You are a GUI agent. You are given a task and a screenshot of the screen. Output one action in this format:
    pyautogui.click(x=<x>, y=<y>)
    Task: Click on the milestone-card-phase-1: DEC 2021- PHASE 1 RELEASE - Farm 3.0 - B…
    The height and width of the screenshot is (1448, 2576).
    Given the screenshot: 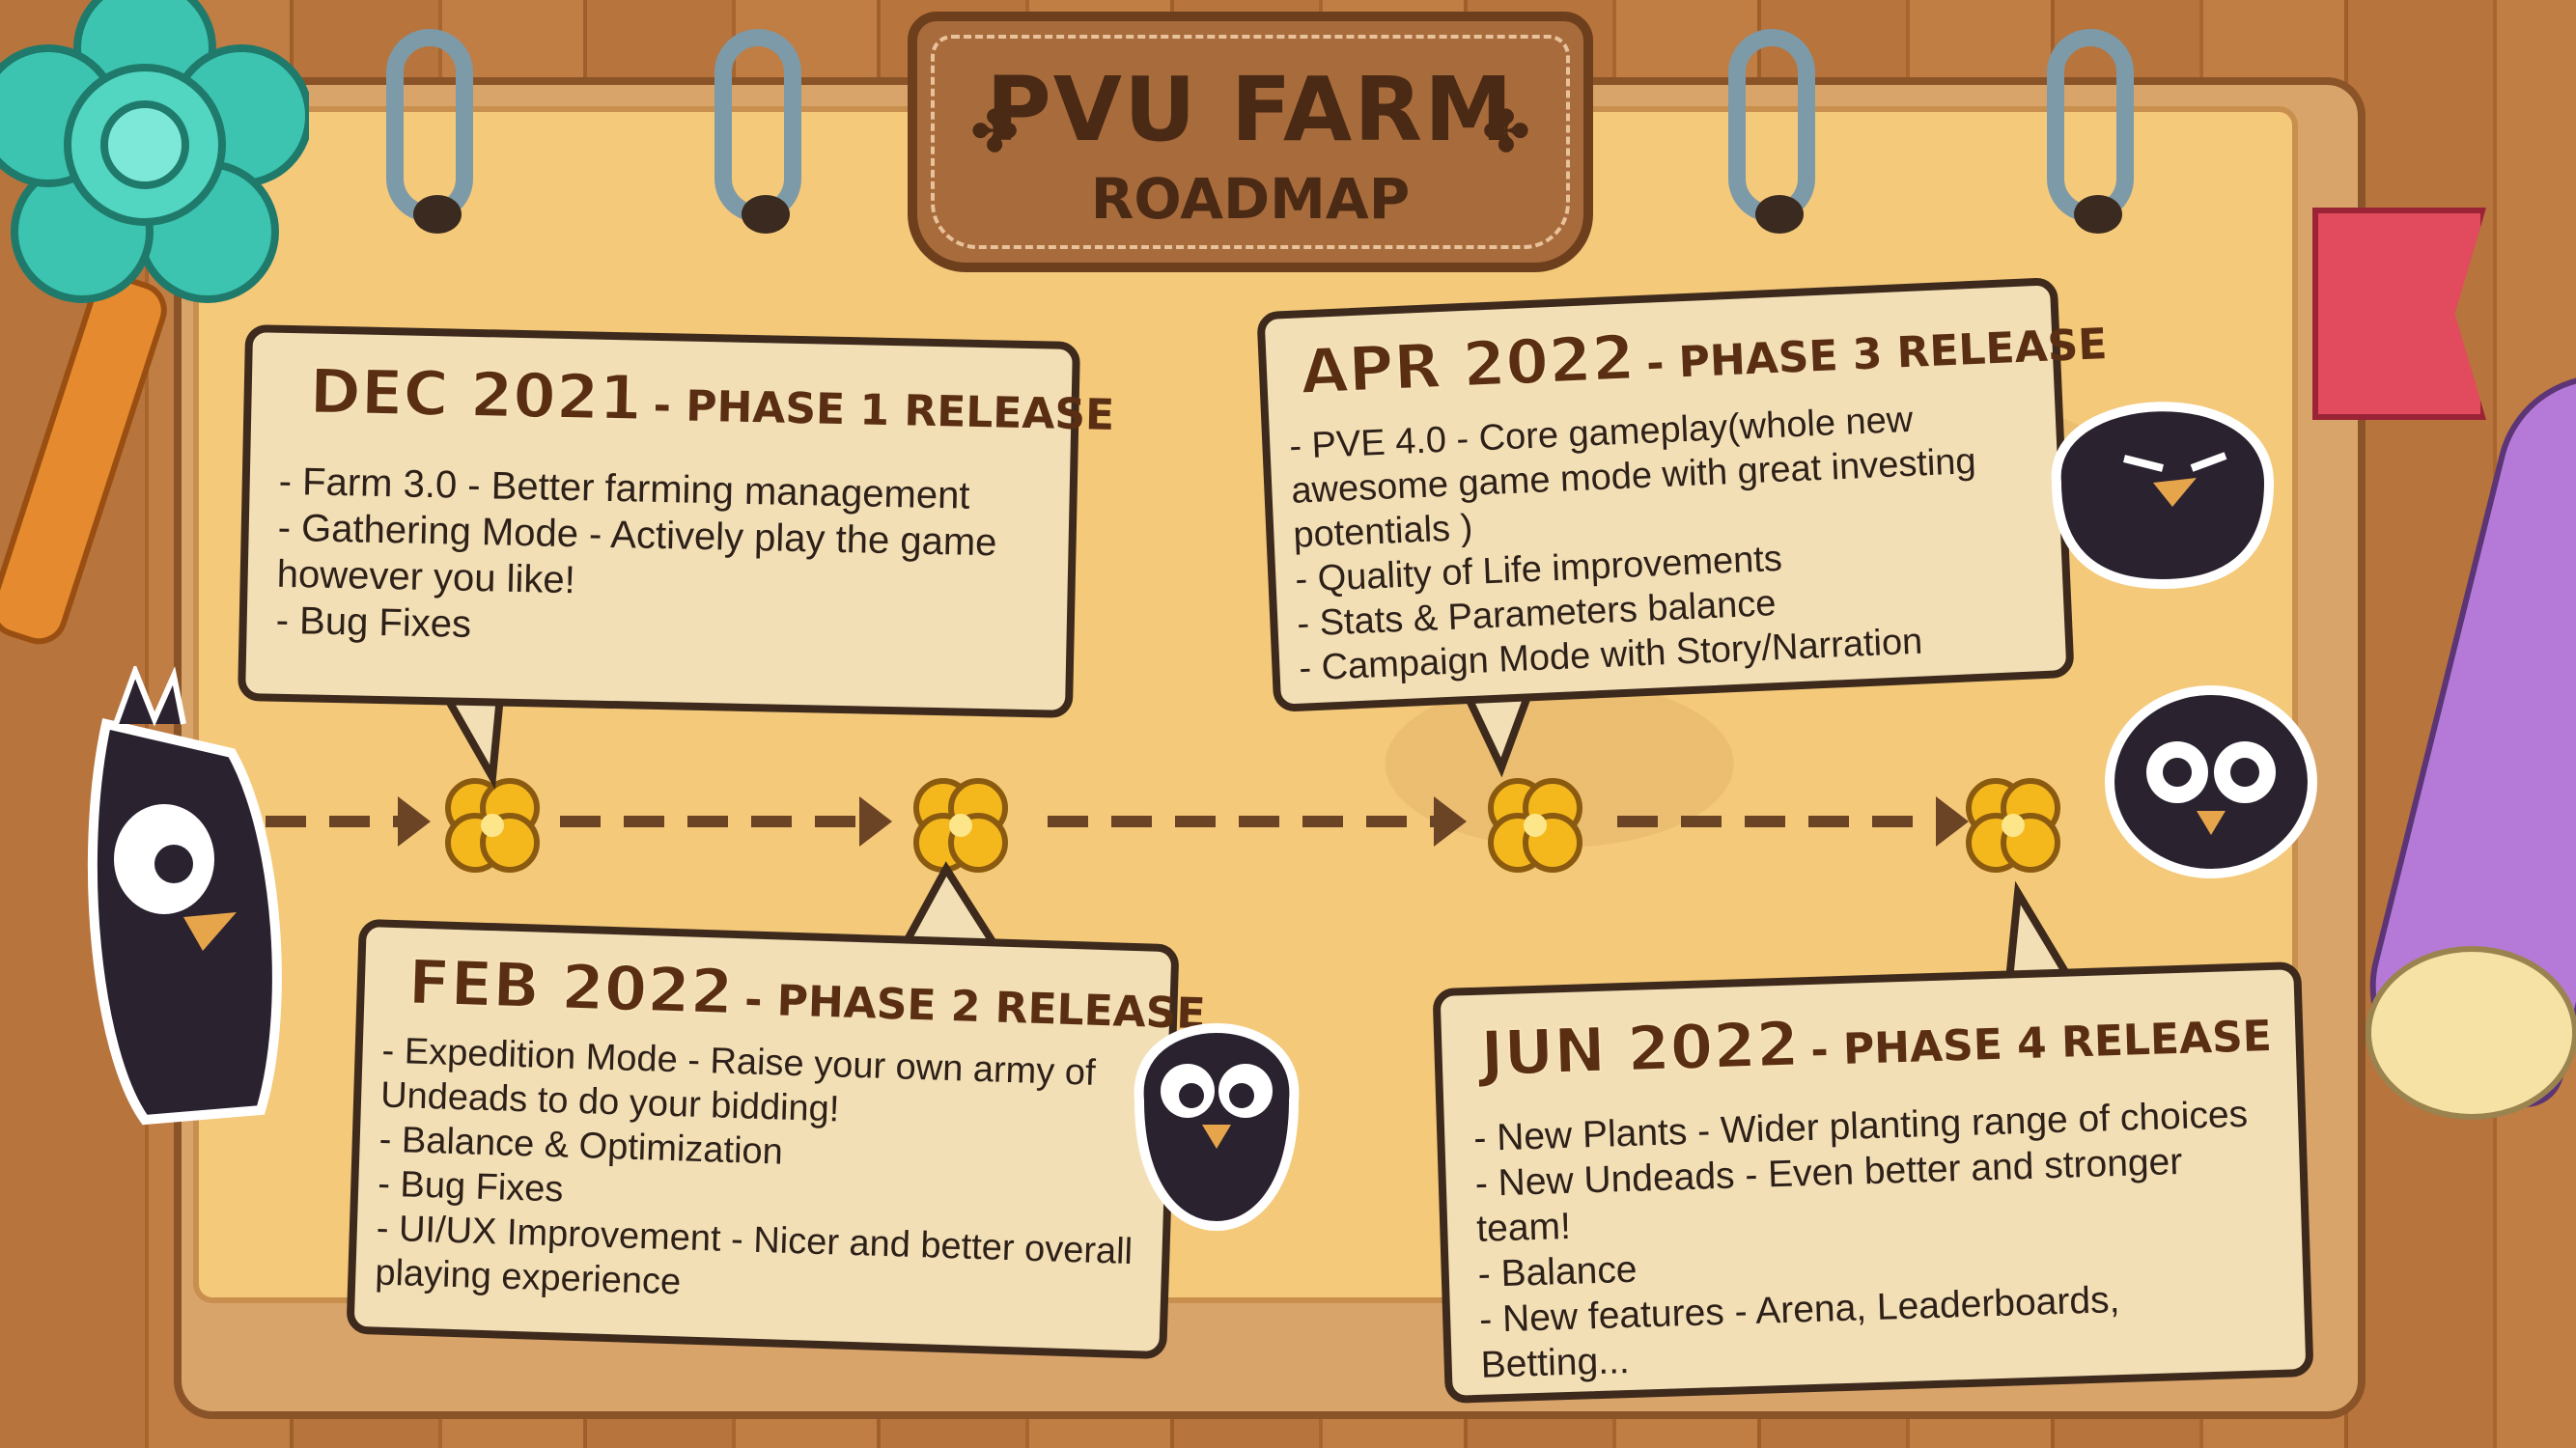 What is the action you would take?
    pyautogui.click(x=677, y=521)
    